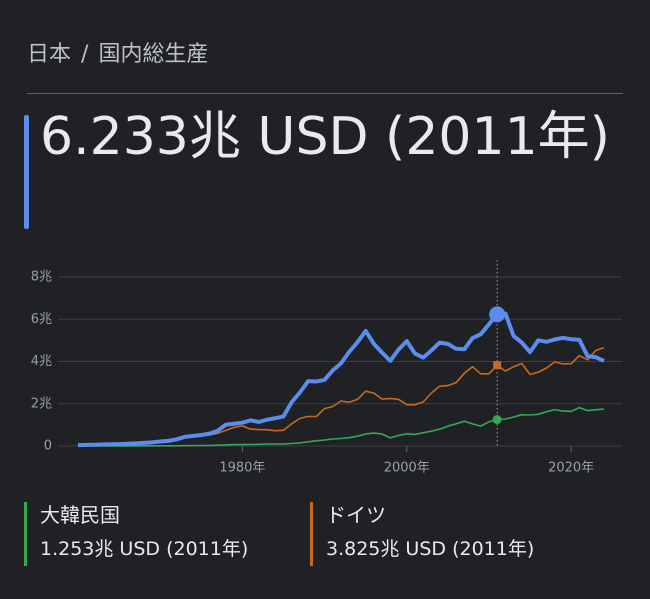 The width and height of the screenshot is (650, 599). I want to click on y-tick-label: 8兆, so click(41, 277).